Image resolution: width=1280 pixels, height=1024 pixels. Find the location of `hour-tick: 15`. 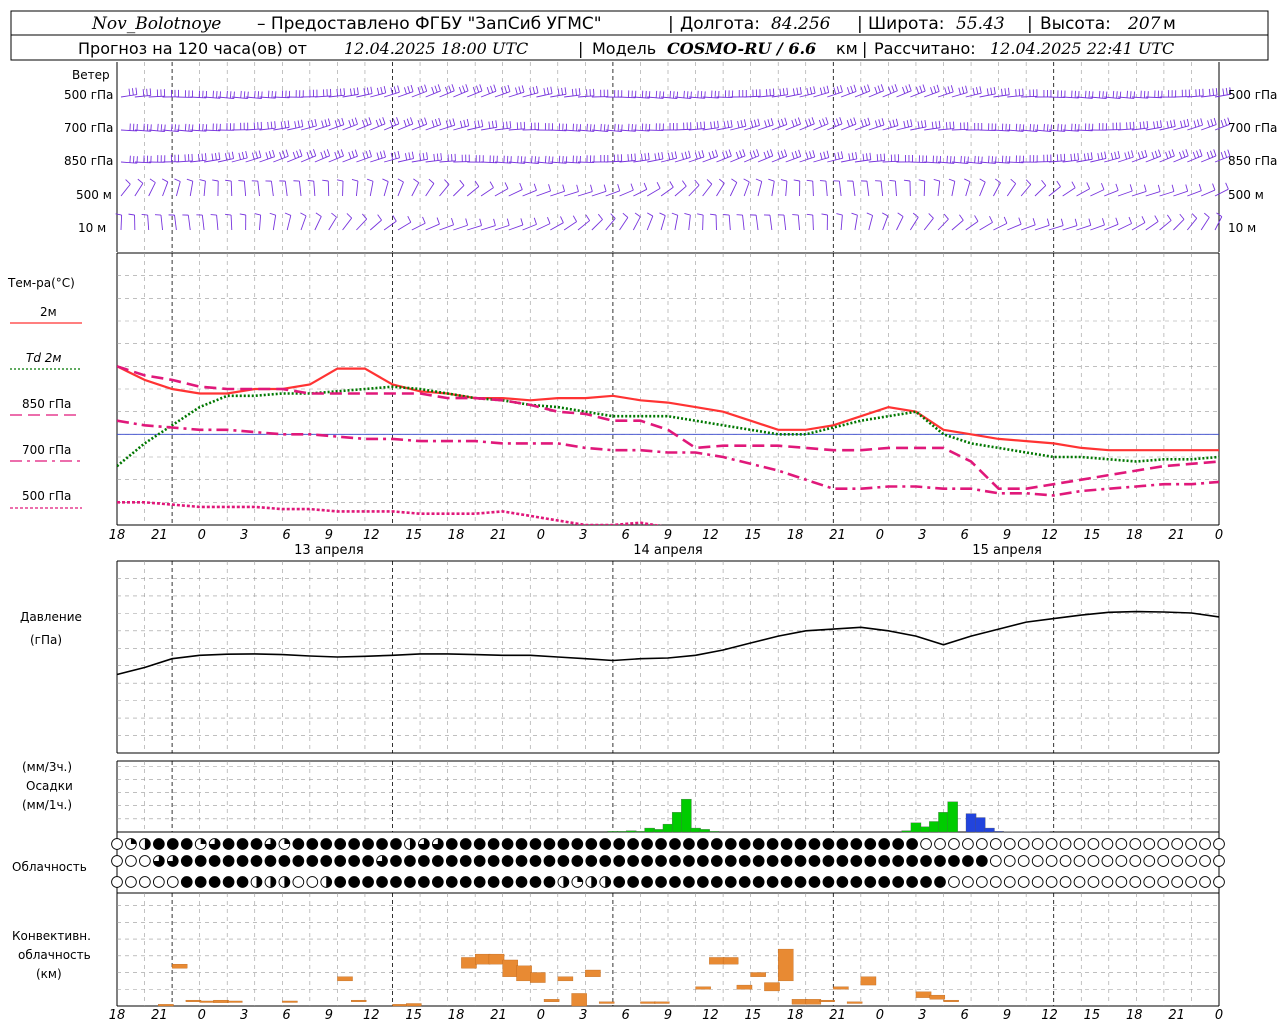

hour-tick: 15 is located at coordinates (752, 535).